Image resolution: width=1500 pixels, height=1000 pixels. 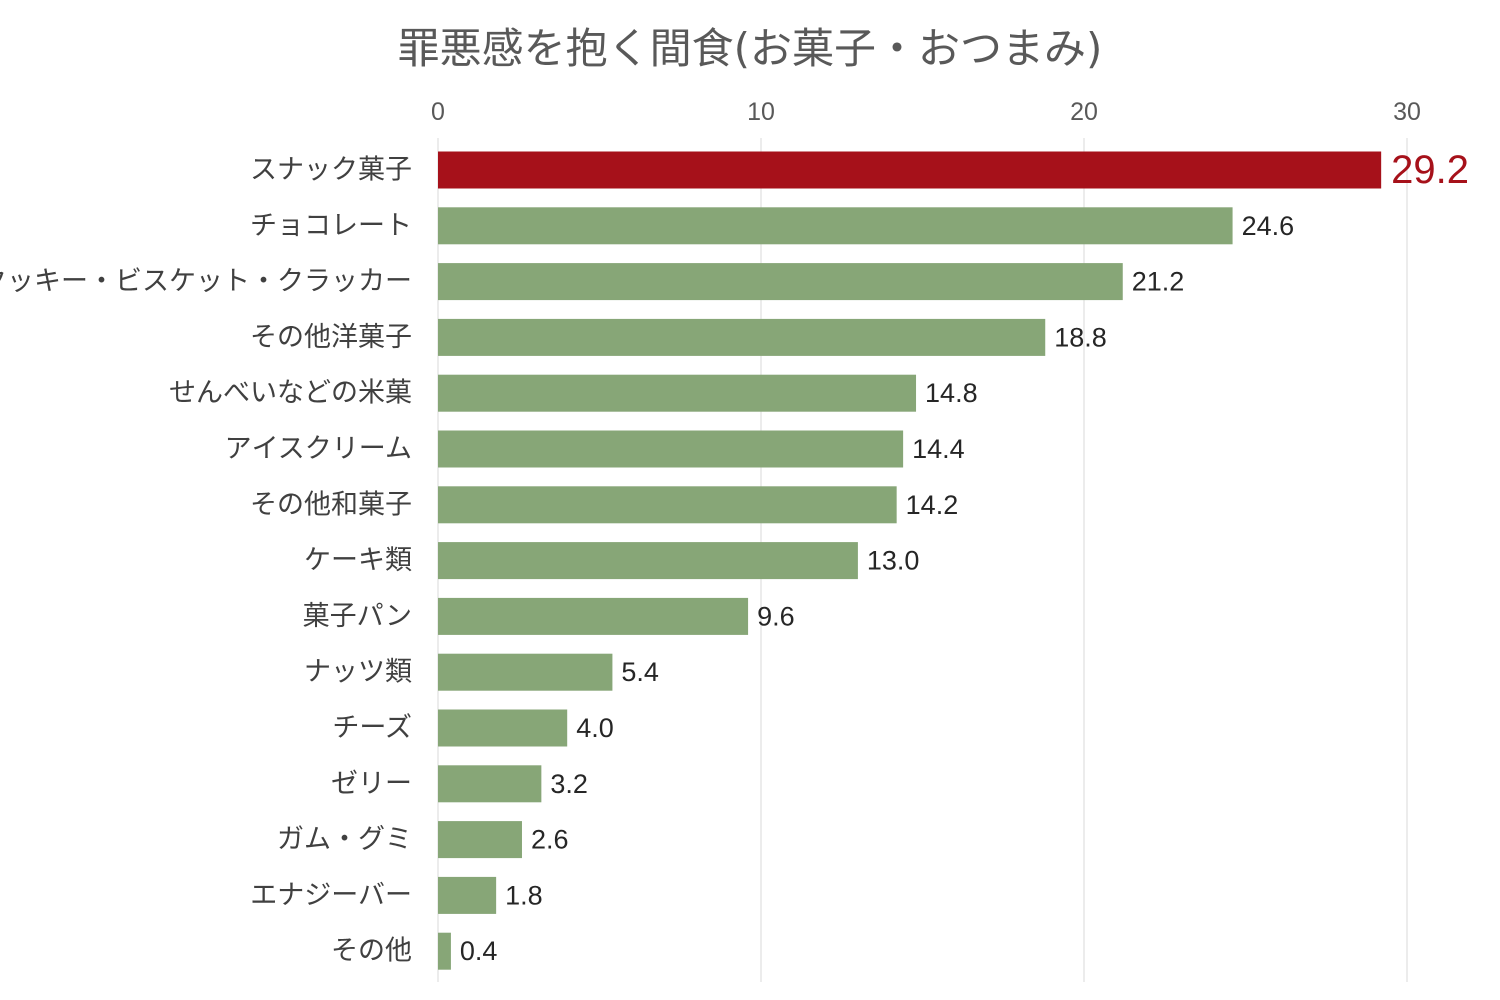 I want to click on category-label: ケーキ類, so click(x=358, y=560).